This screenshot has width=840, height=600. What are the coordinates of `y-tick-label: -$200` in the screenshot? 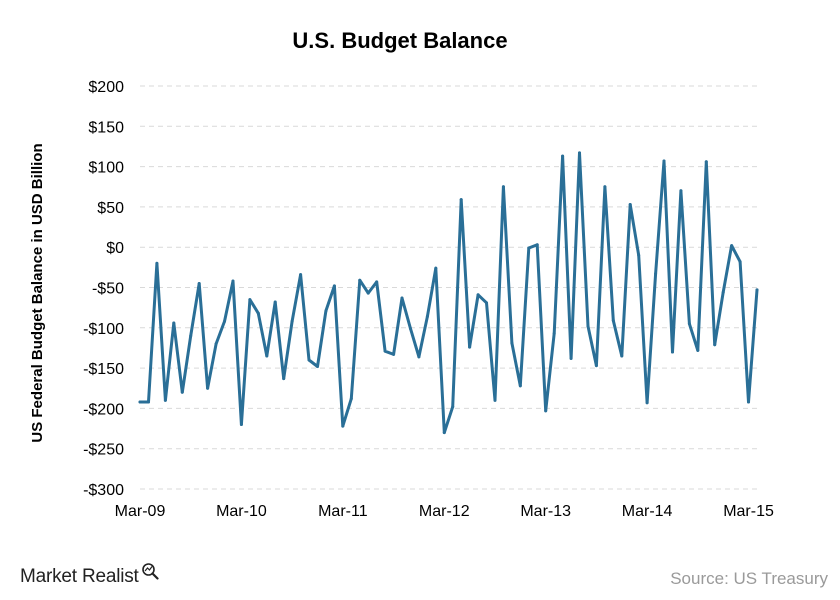 It's located at (103, 409).